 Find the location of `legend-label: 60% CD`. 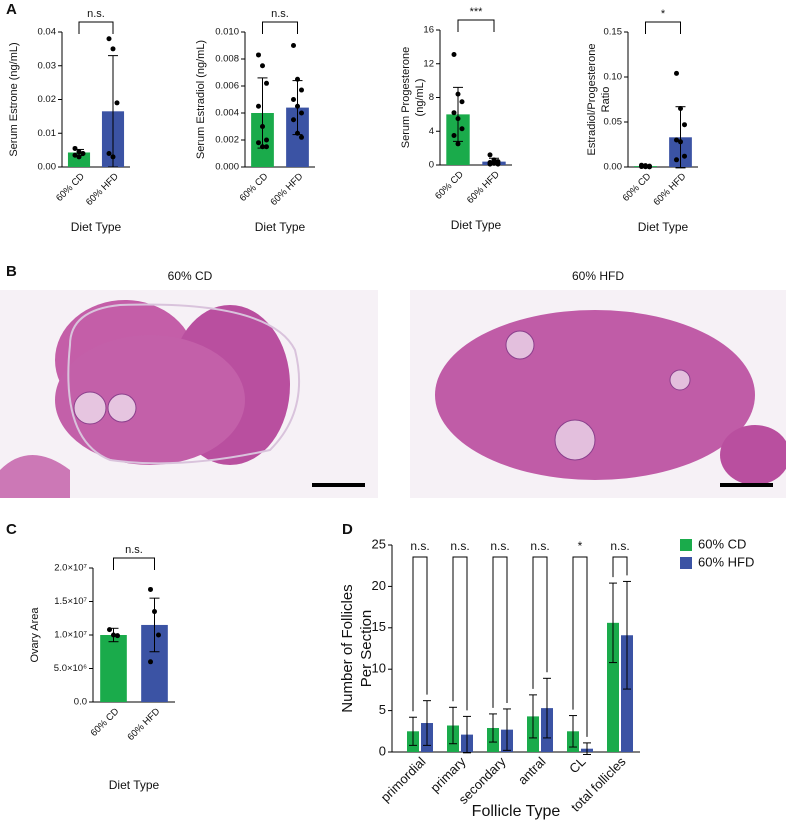

legend-label: 60% CD is located at coordinates (722, 543).